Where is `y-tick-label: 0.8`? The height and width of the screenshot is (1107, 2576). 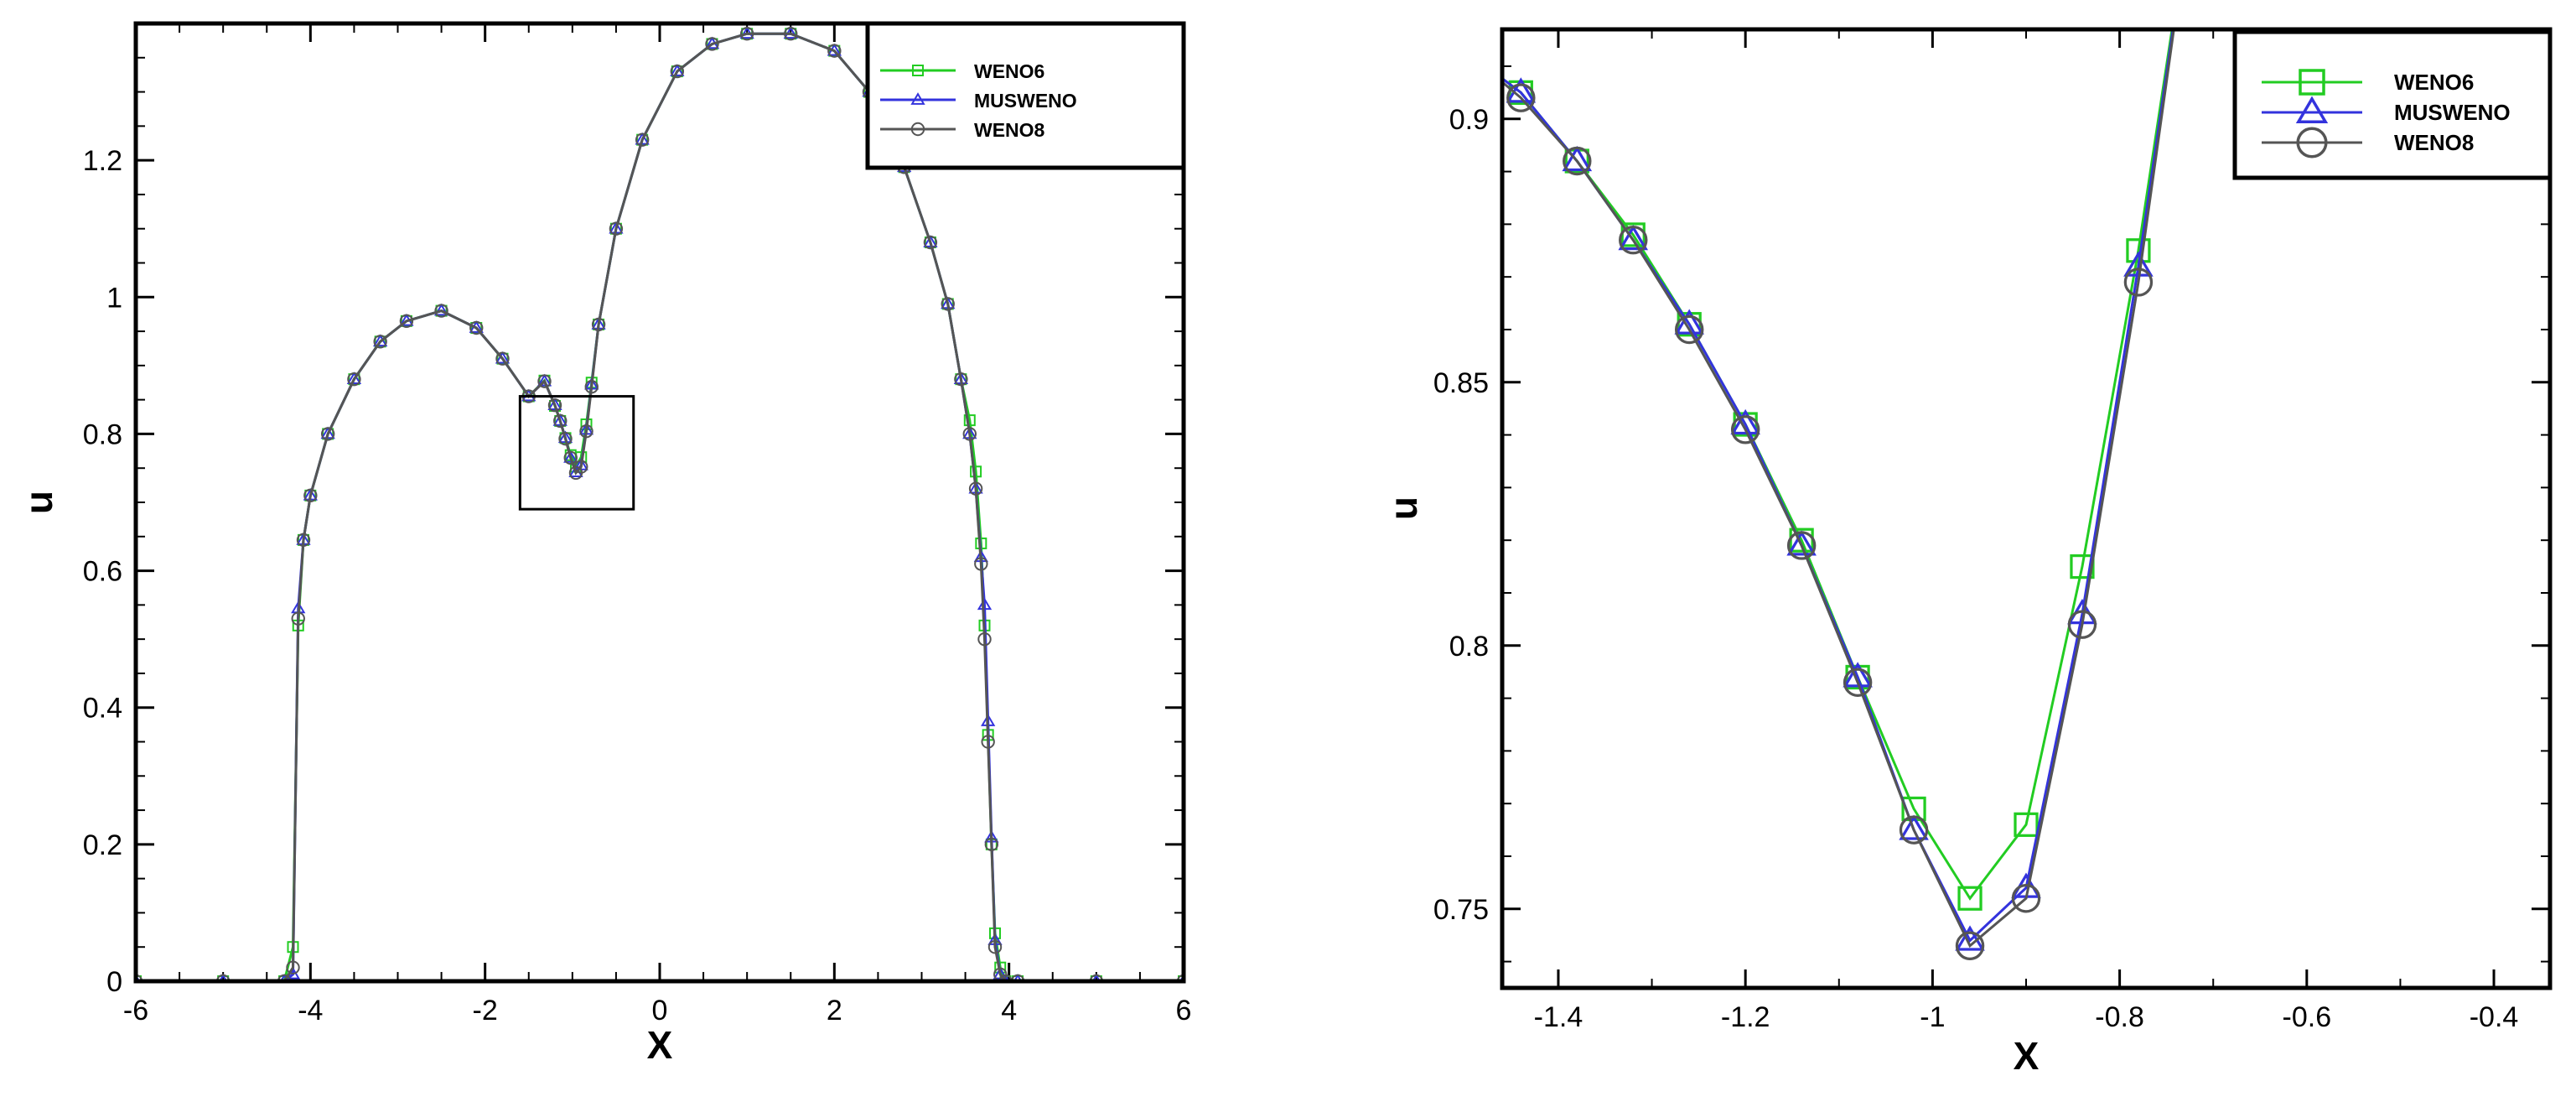 y-tick-label: 0.8 is located at coordinates (102, 434).